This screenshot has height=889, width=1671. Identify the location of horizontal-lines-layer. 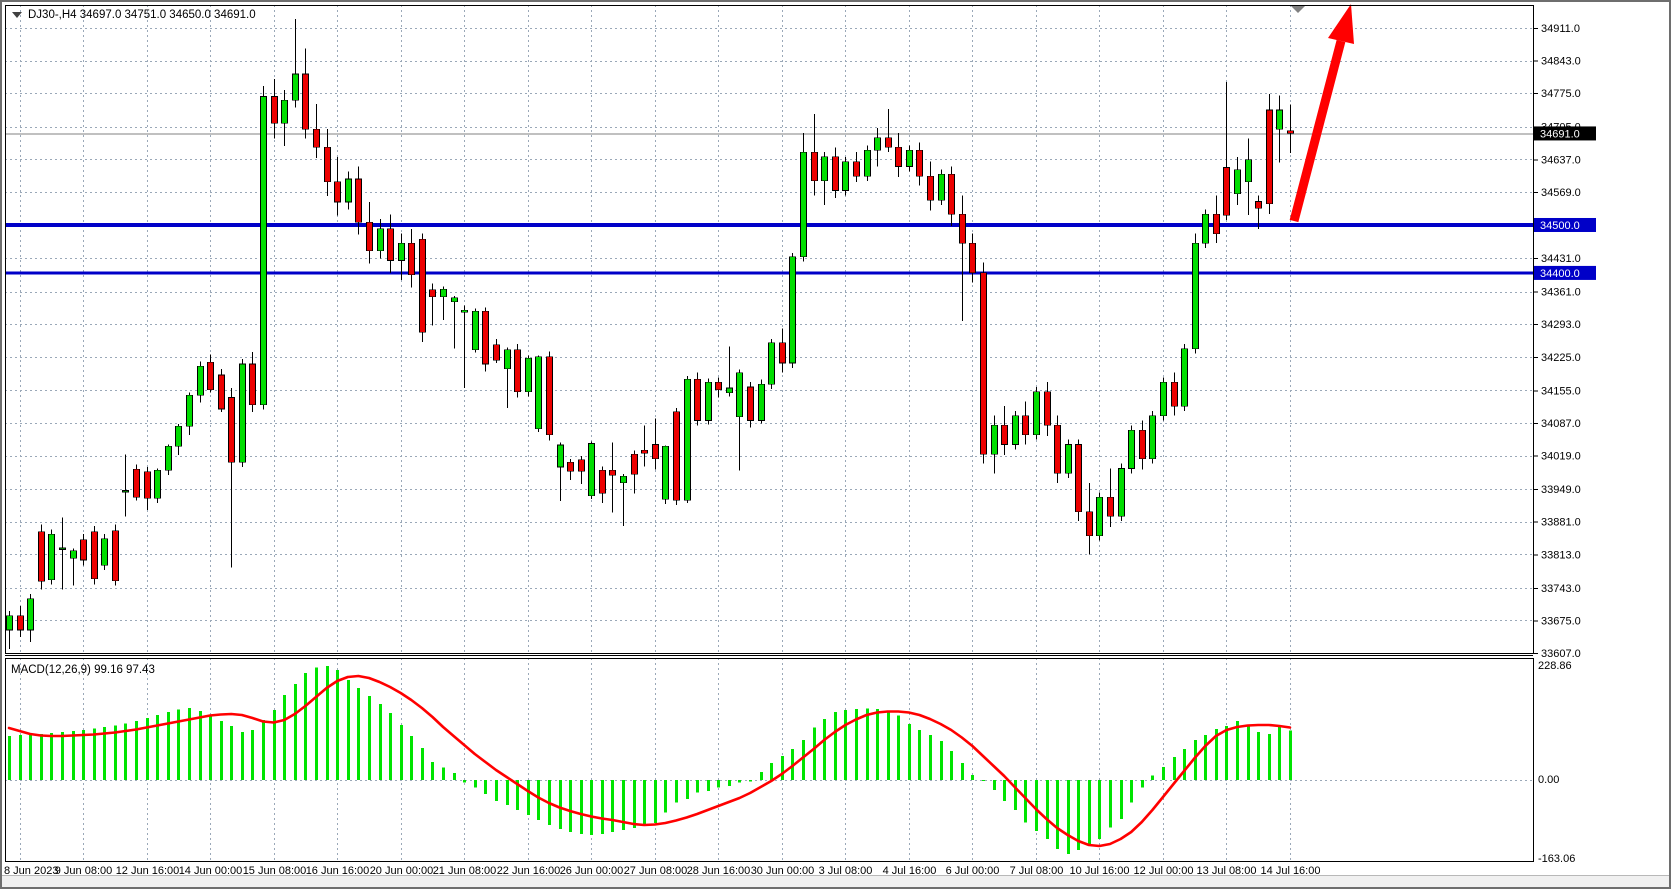
(769, 248).